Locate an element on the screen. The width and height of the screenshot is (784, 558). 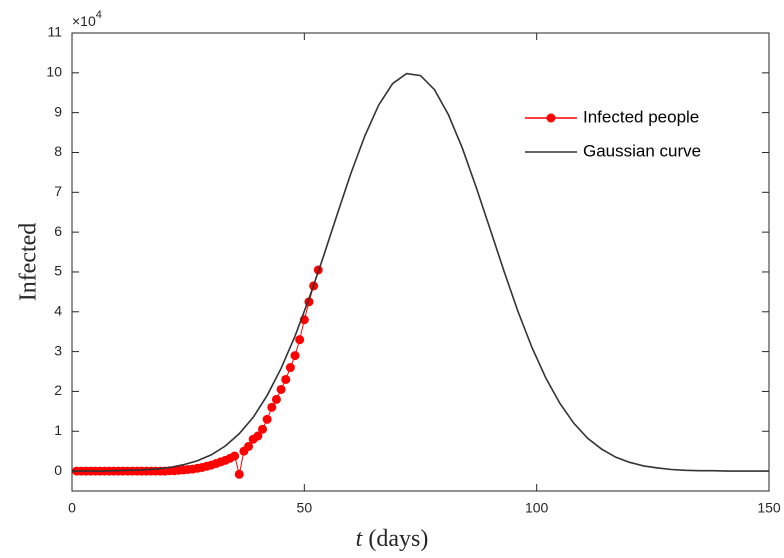
x-label-var: t is located at coordinates (360, 539).